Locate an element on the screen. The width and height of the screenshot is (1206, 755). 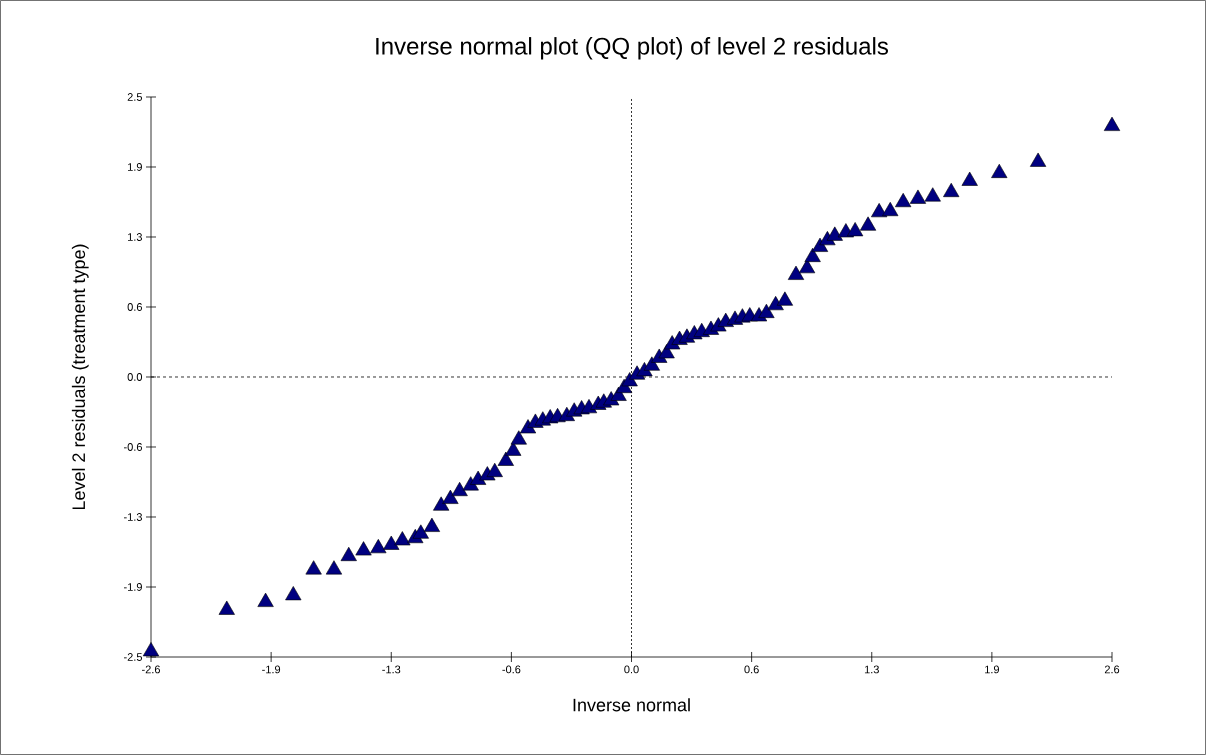
y-tick-label: -1.3 is located at coordinates (133, 517).